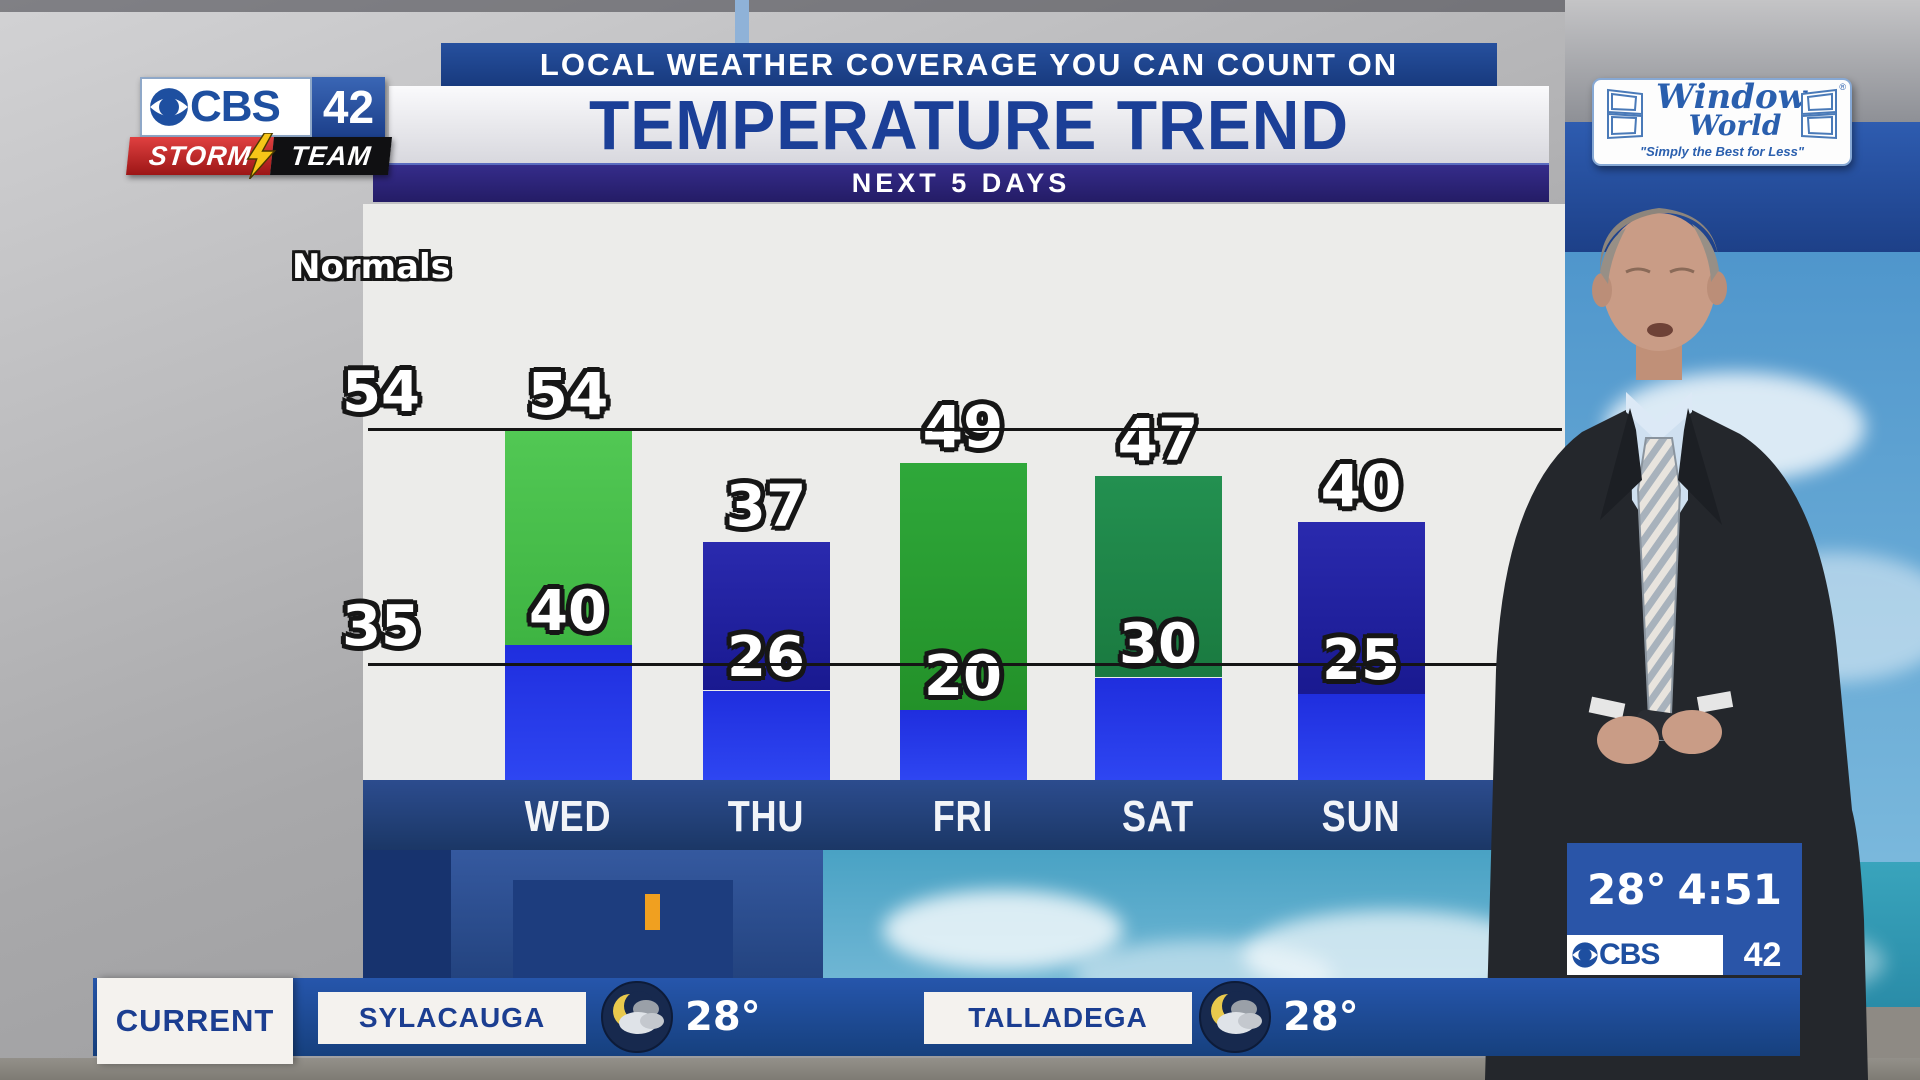 This screenshot has width=1920, height=1080. I want to click on chart-day-strip, so click(964, 815).